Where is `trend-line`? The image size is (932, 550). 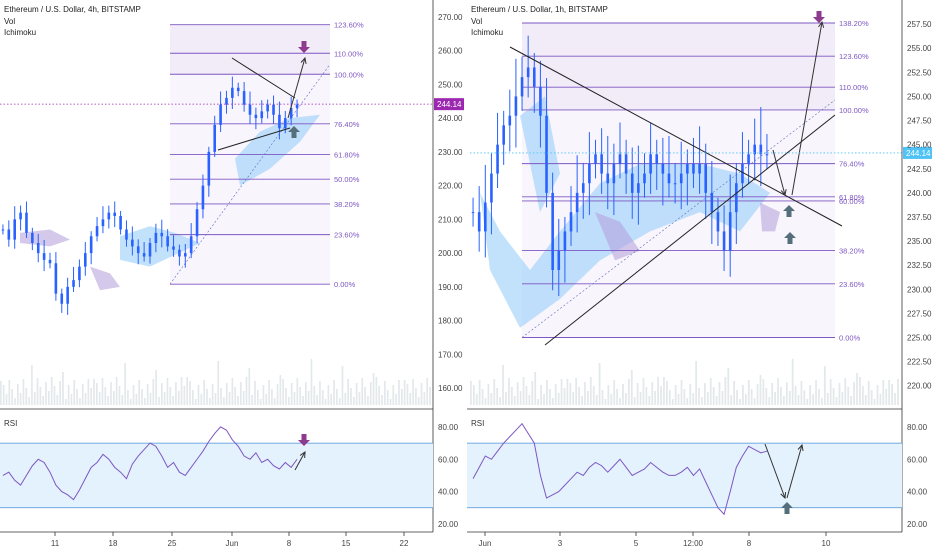 trend-line is located at coordinates (254, 139).